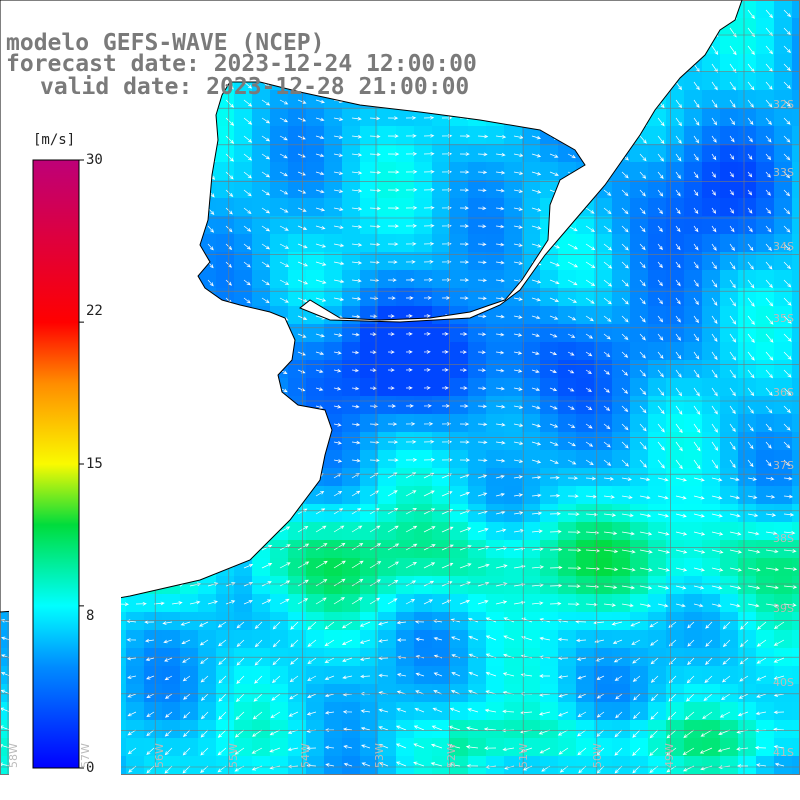  What do you see at coordinates (165, 43) in the screenshot?
I see `model-title: modelo GEFS-WAVE (NCEP)` at bounding box center [165, 43].